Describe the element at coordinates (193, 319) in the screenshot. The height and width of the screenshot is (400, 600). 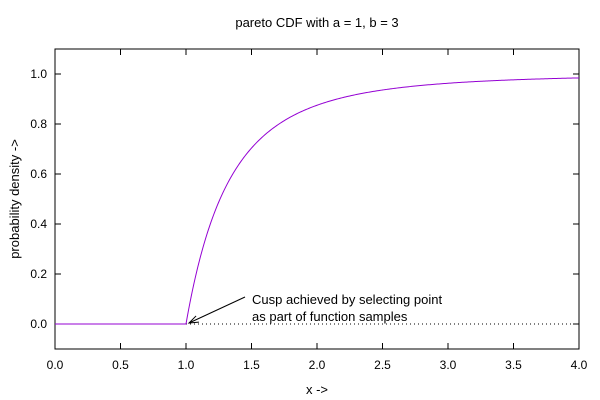
I see `annotation-arrow-head` at that location.